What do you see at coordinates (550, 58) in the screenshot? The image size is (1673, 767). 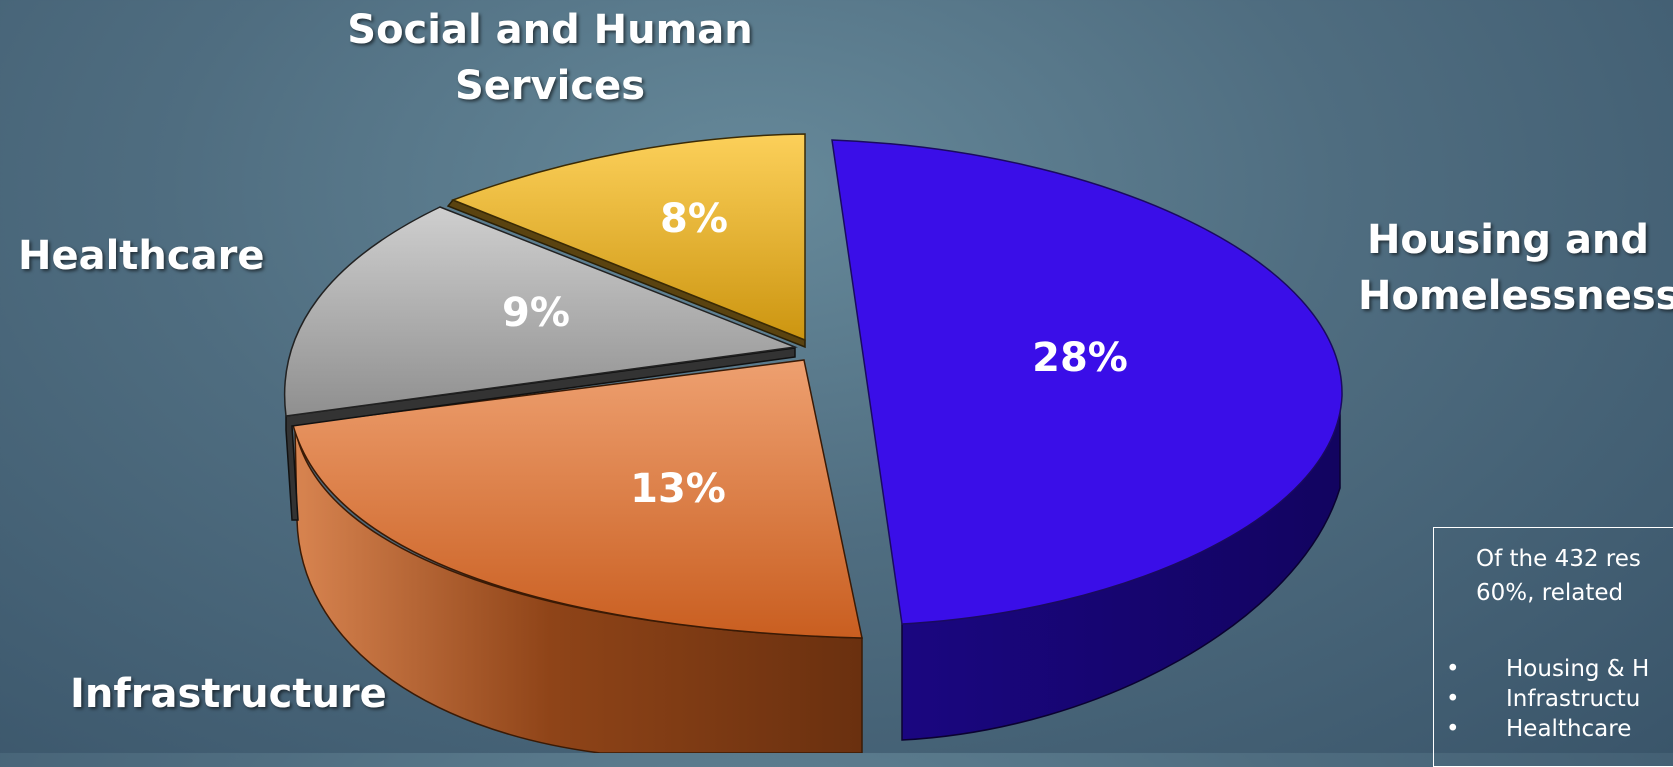 I see `label-social-and-human-services: Social and Human Services` at bounding box center [550, 58].